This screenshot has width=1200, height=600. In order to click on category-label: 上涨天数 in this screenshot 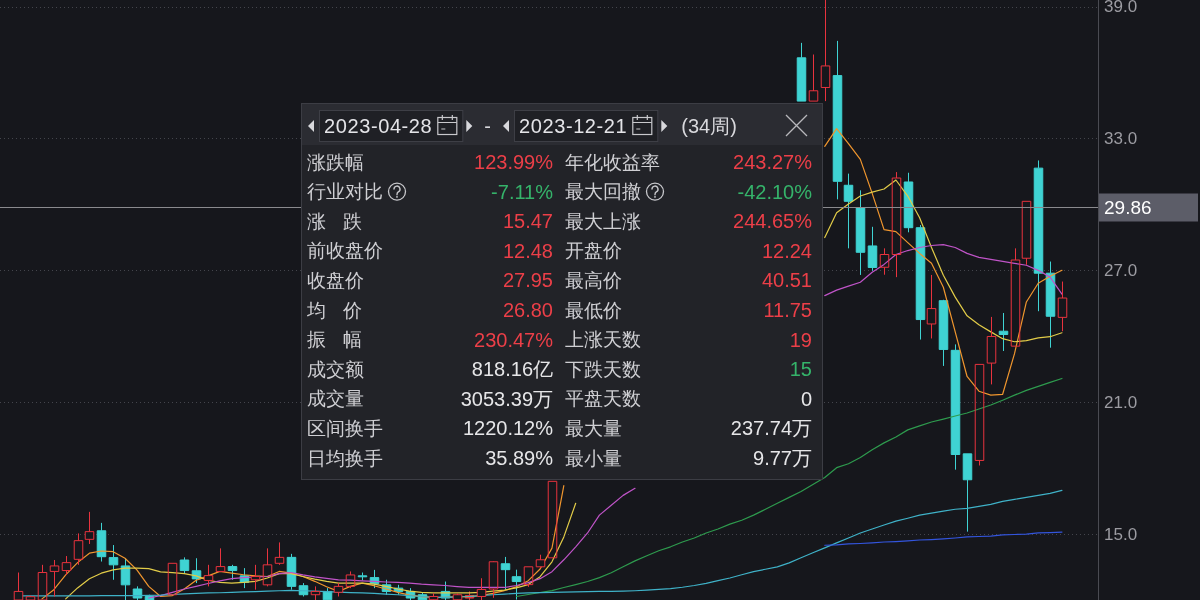, I will do `click(603, 340)`.